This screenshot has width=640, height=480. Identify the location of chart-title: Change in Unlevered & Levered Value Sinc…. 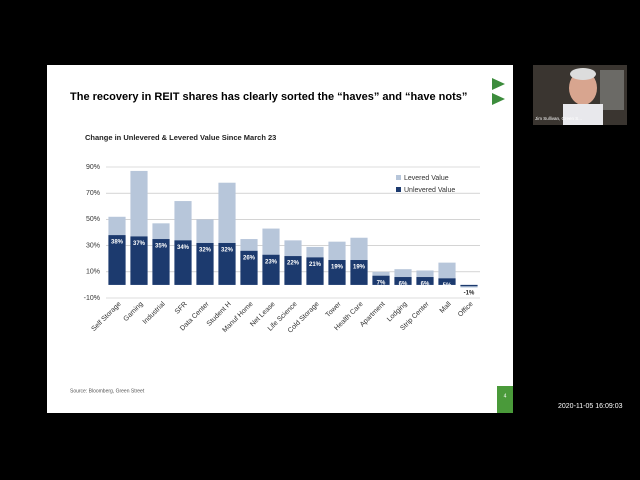
(180, 137).